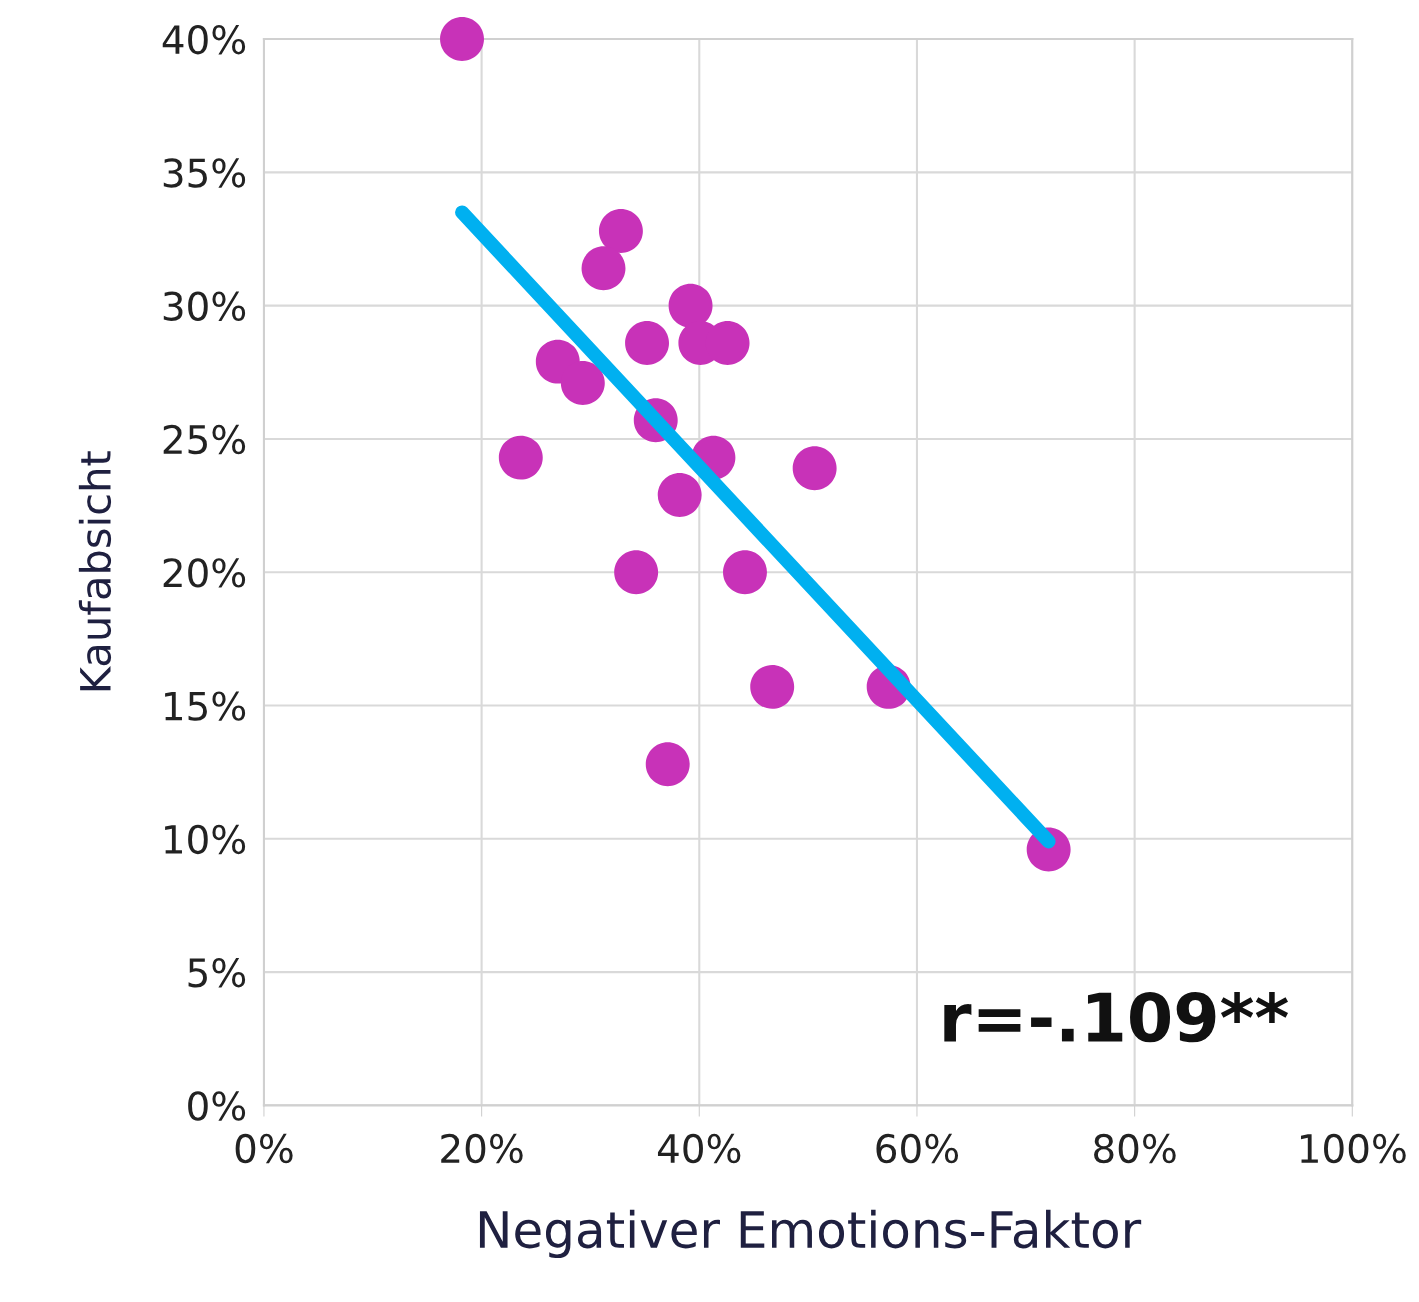  I want to click on y-tick-label: 35%, so click(204, 173).